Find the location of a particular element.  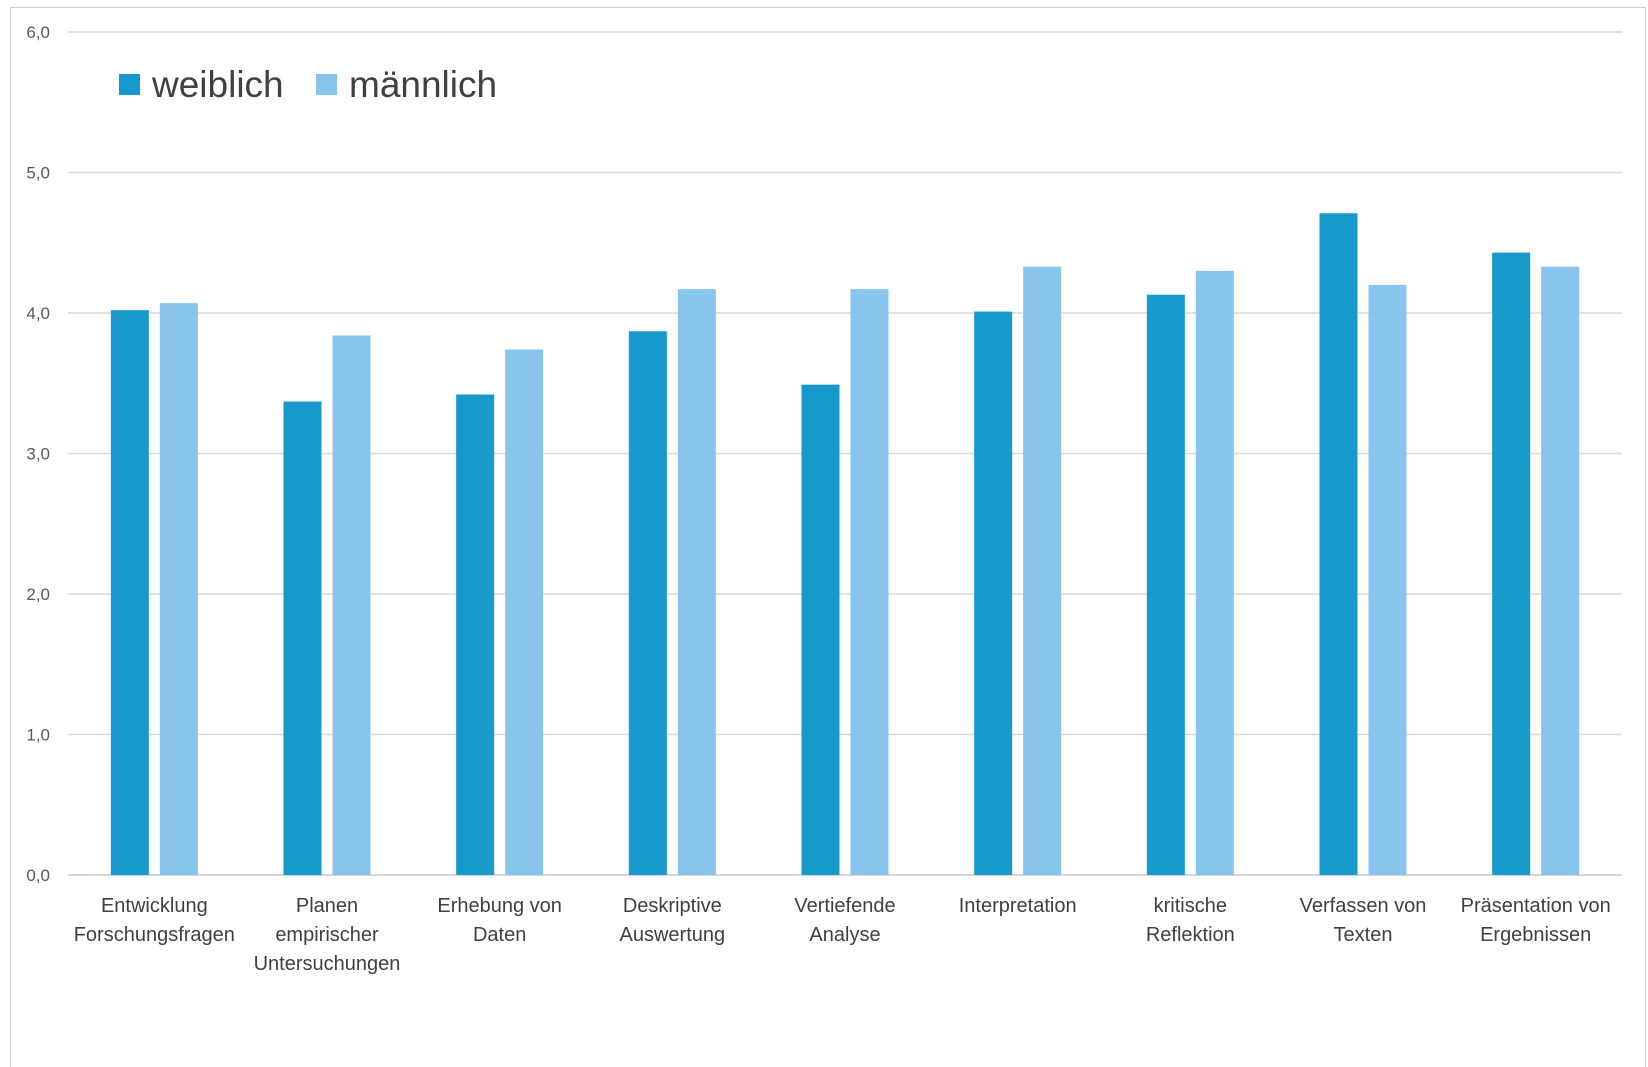

x-tick-label: Interpretation is located at coordinates (1018, 906).